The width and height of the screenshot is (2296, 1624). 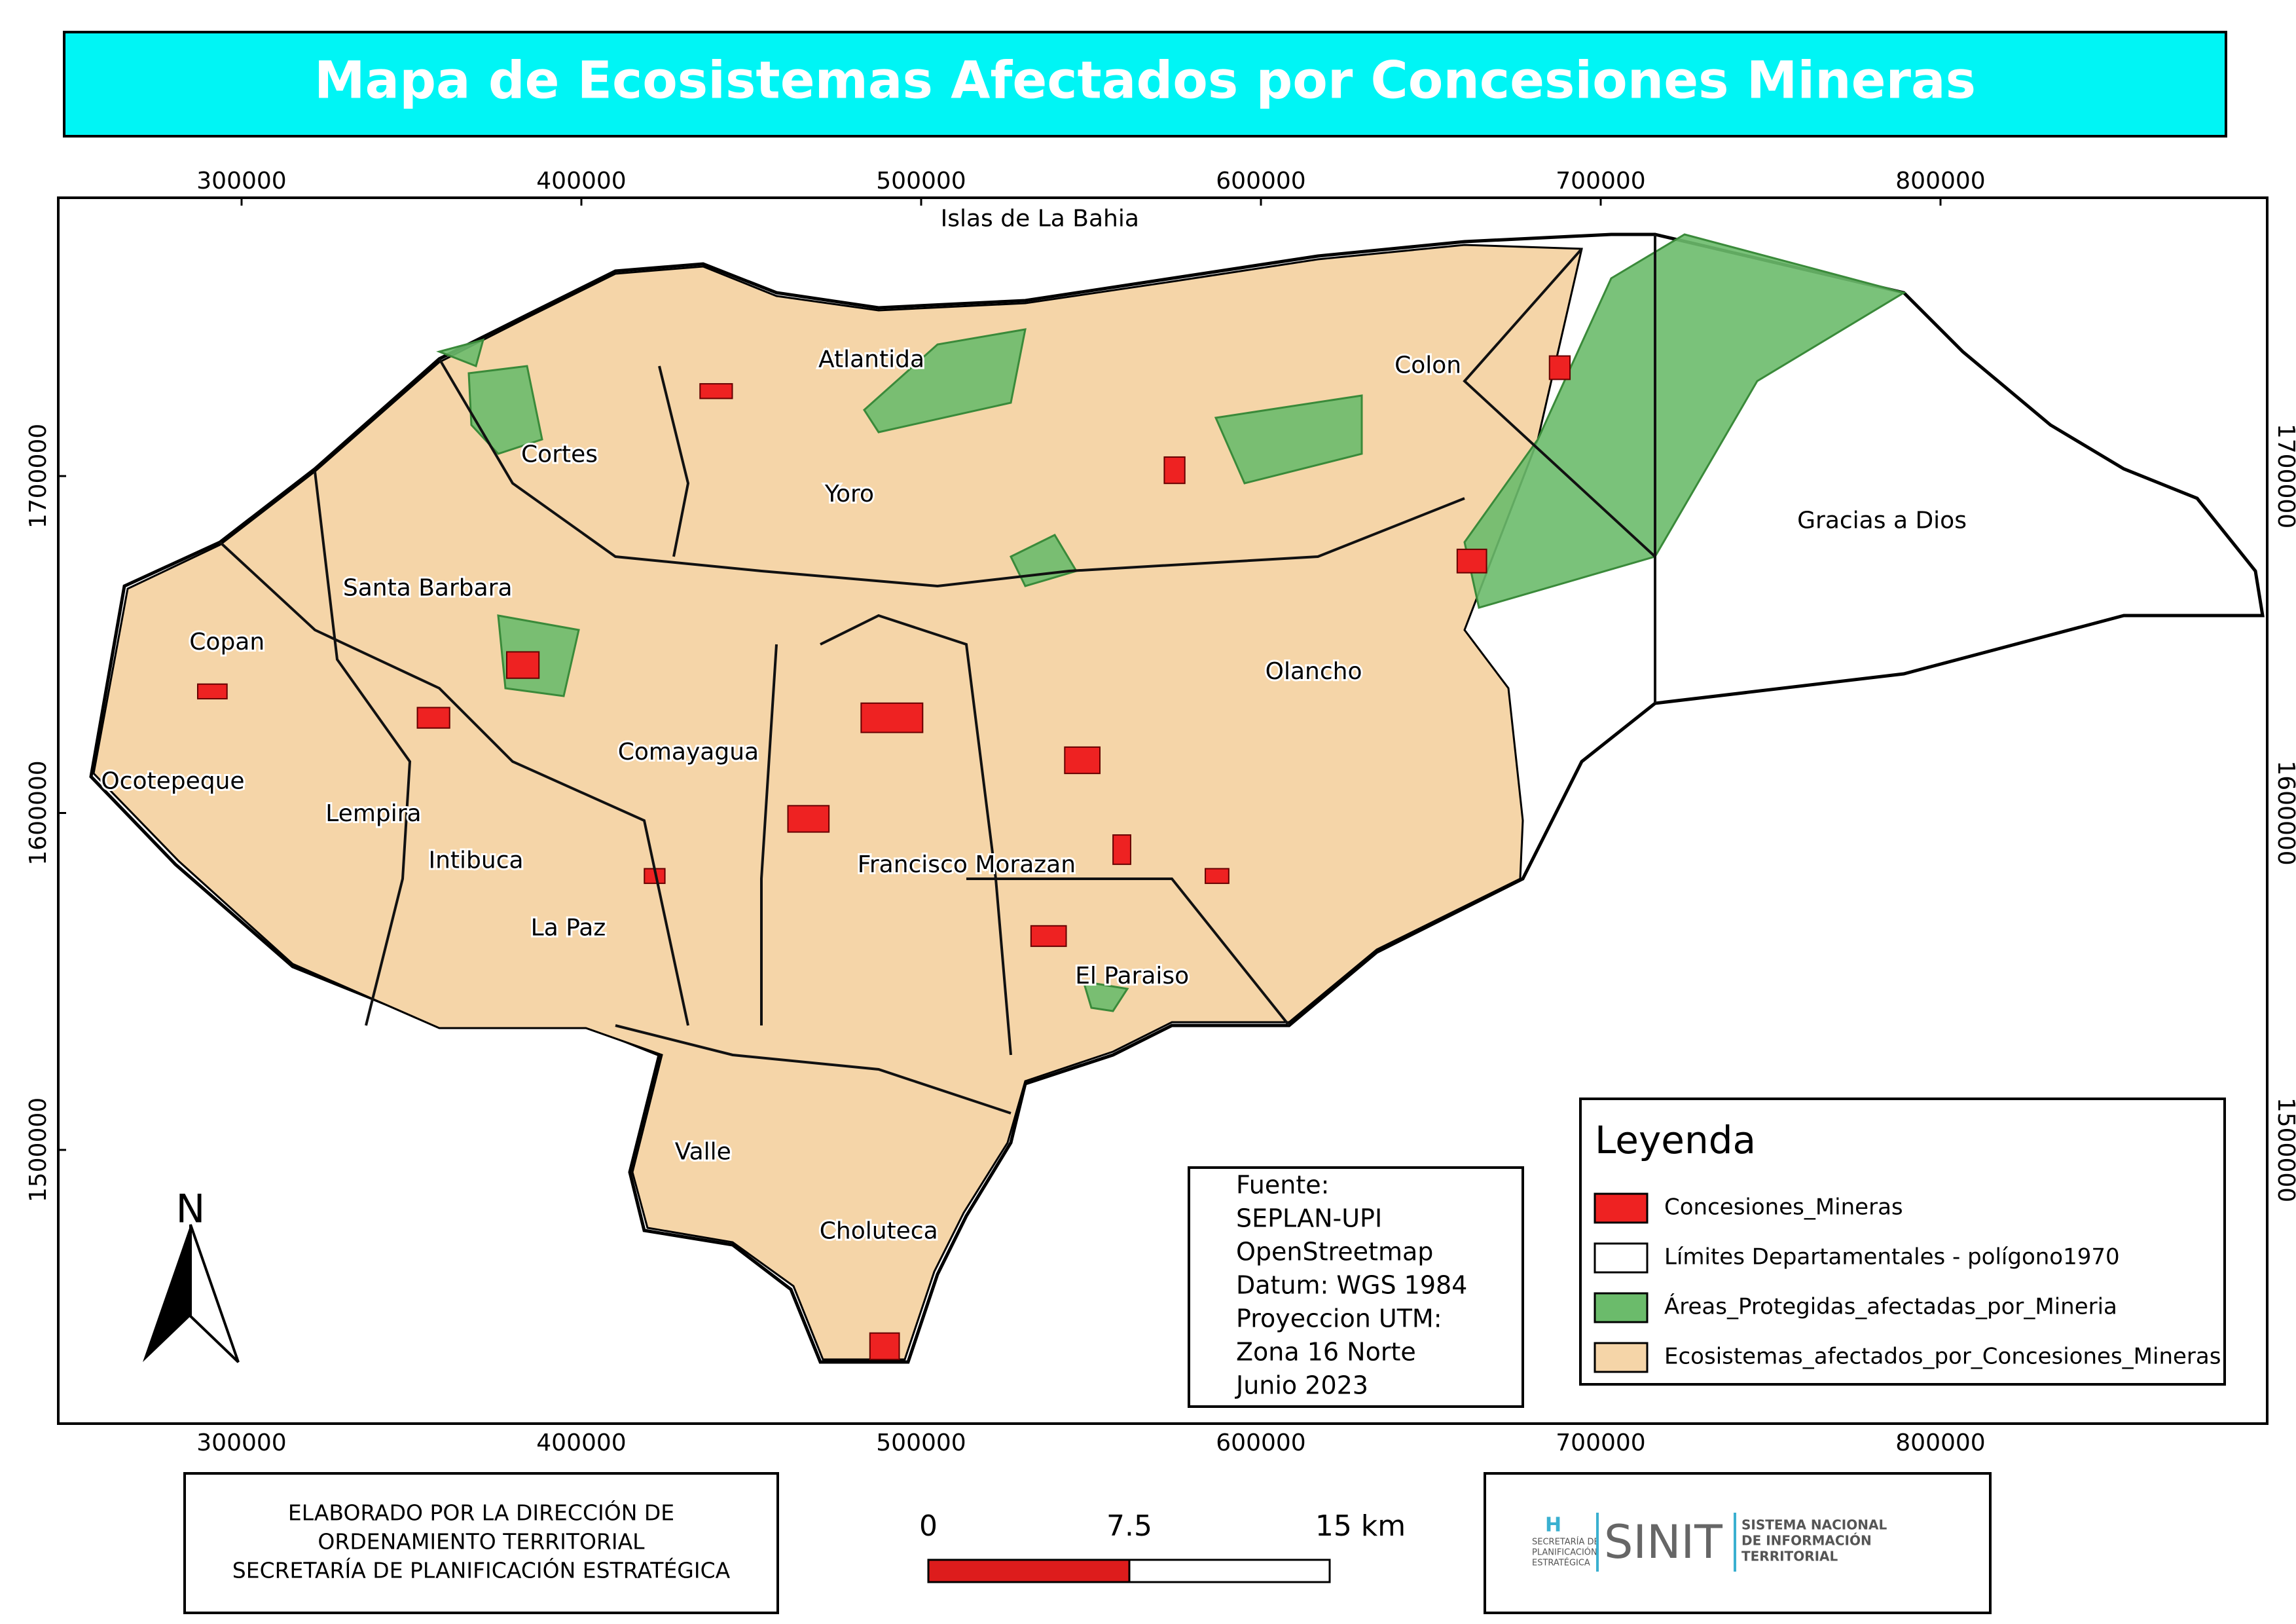 I want to click on legend-box, so click(x=1902, y=1242).